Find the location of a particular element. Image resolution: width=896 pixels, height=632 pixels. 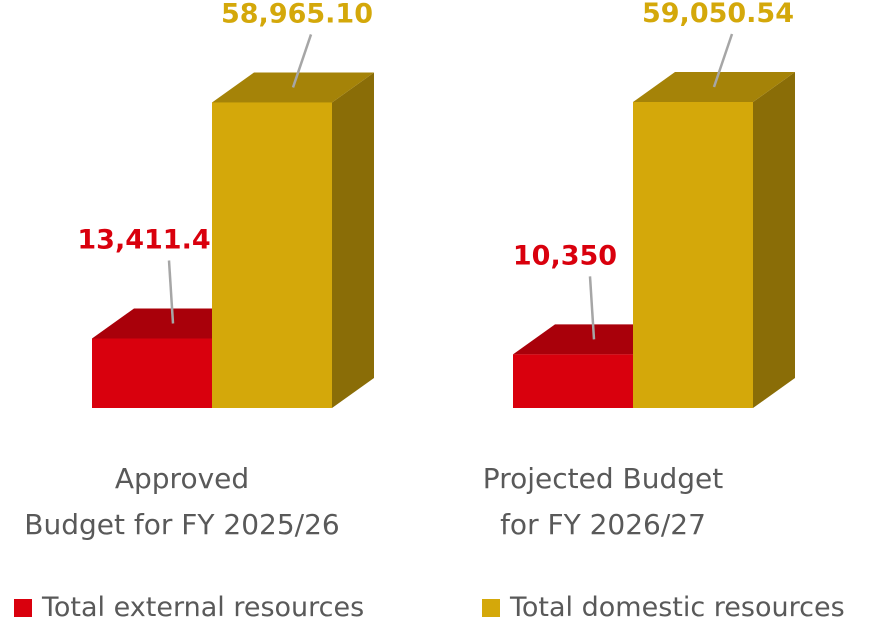

legend-item: Total external resources is located at coordinates (189, 607).